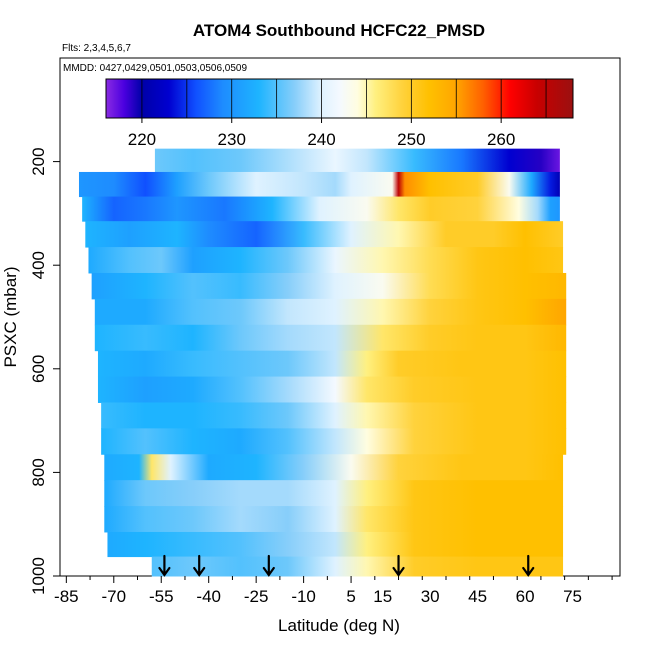 This screenshot has height=655, width=650. Describe the element at coordinates (339, 30) in the screenshot. I see `chart-title: ATOM4 Southbound HCFC22_PMSD` at that location.